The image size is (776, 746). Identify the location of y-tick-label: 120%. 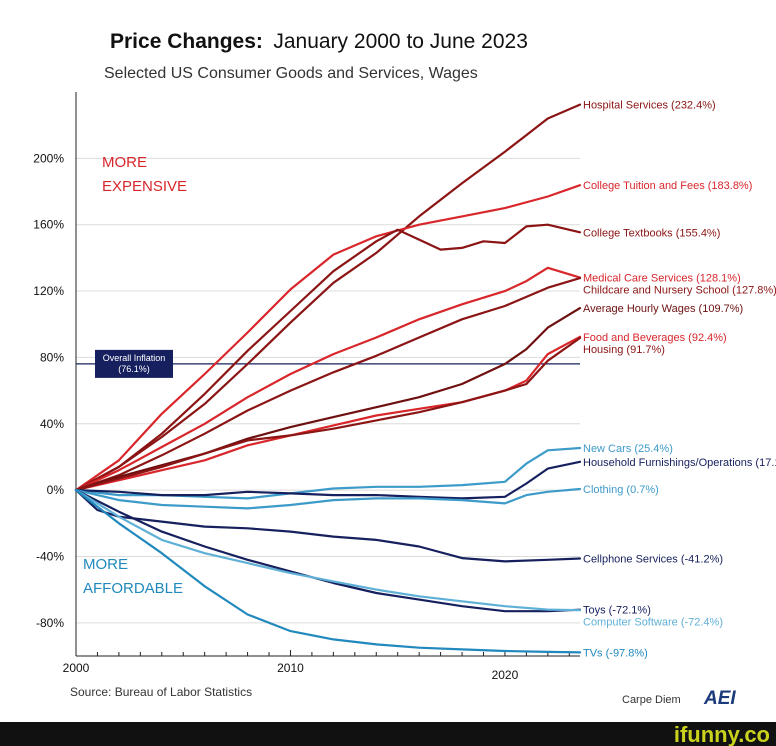
(48, 291).